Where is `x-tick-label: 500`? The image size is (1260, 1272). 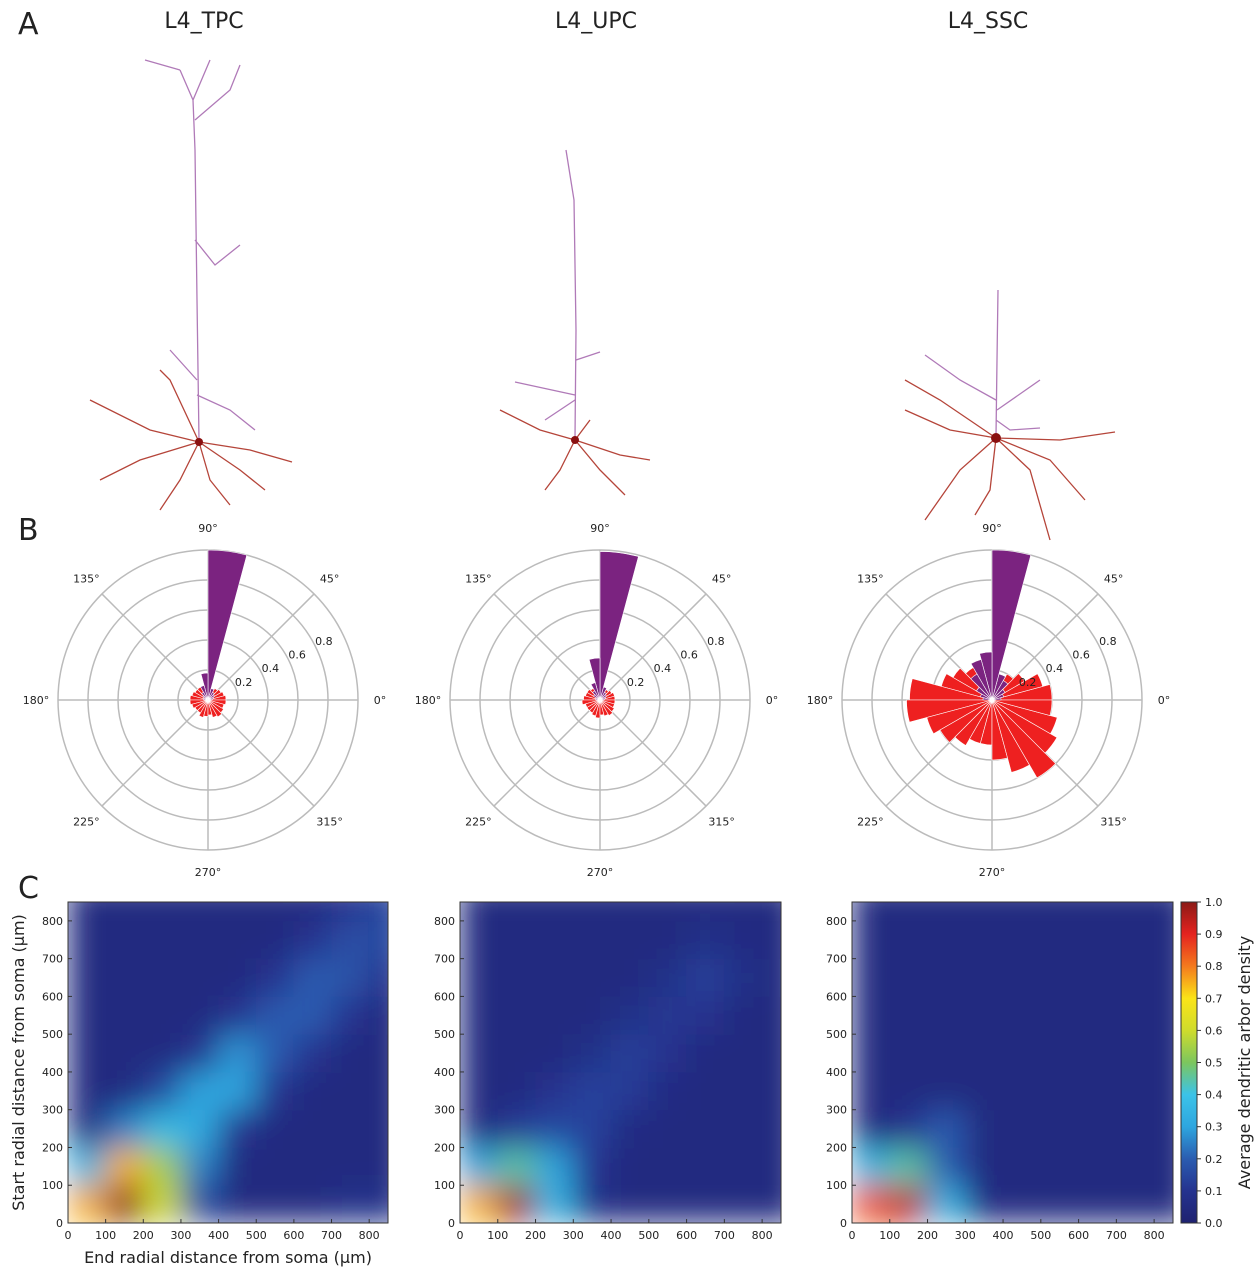 x-tick-label: 500 is located at coordinates (648, 1235).